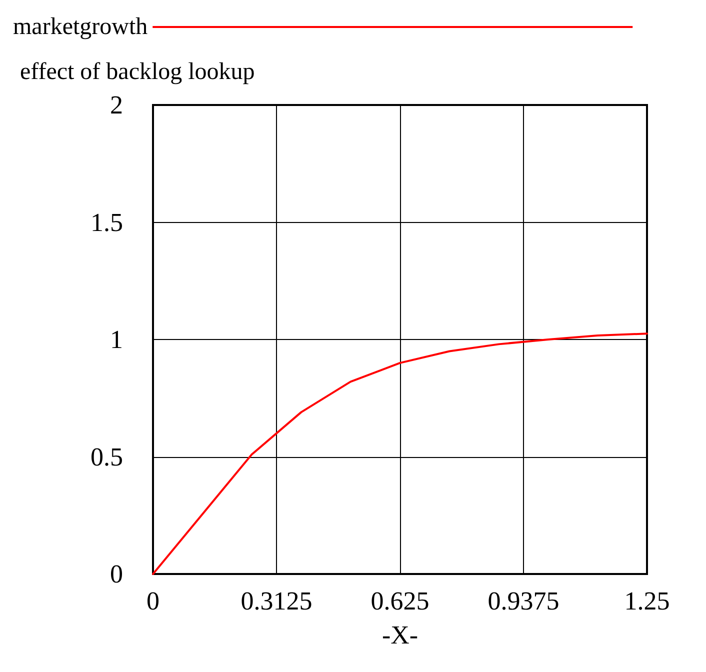  What do you see at coordinates (153, 601) in the screenshot?
I see `x-tick-label: 0` at bounding box center [153, 601].